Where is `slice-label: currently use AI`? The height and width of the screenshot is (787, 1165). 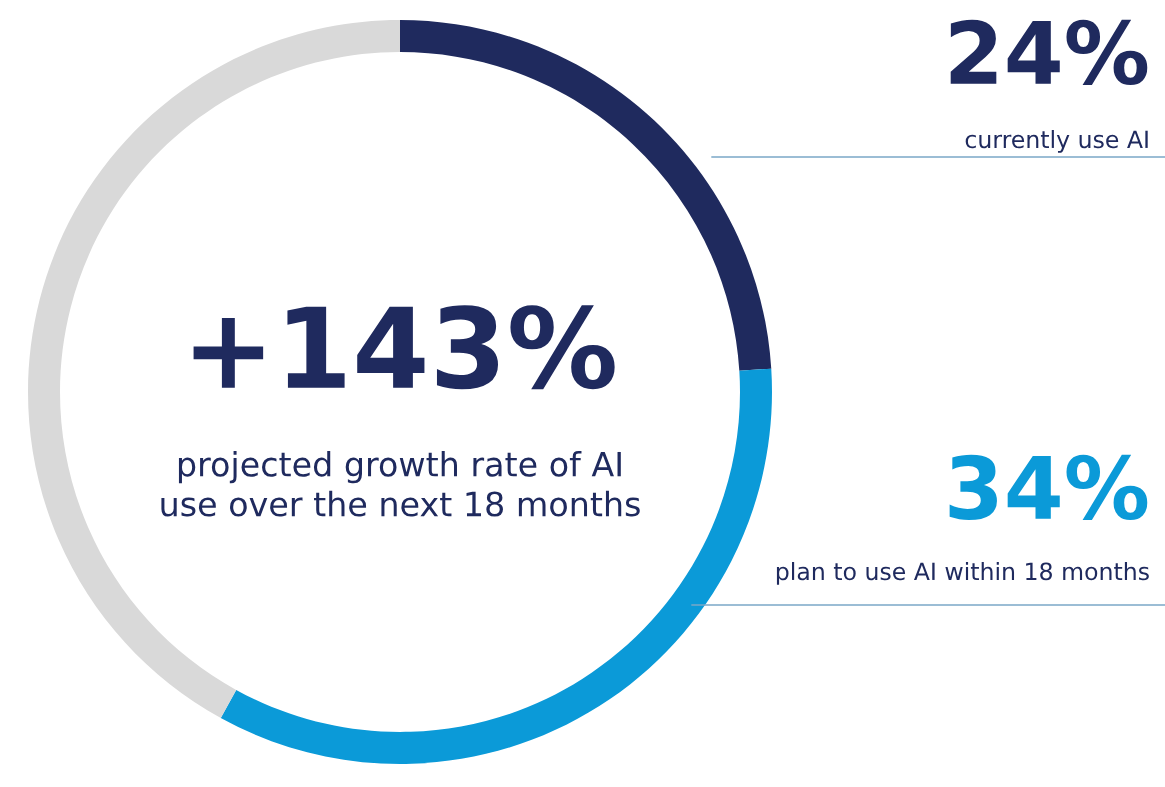
slice-label: currently use AI is located at coordinates (1056, 141).